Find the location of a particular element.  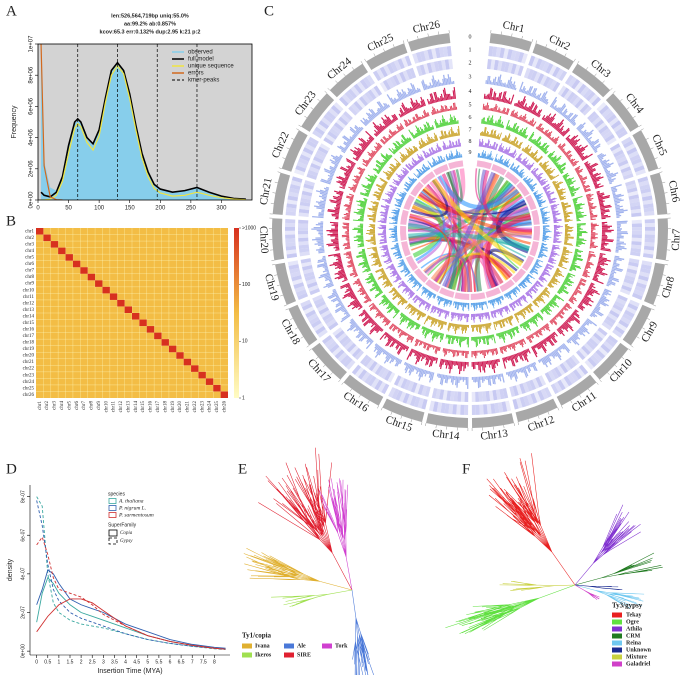

y-tick-label: 2e-07 is located at coordinates (23, 612).